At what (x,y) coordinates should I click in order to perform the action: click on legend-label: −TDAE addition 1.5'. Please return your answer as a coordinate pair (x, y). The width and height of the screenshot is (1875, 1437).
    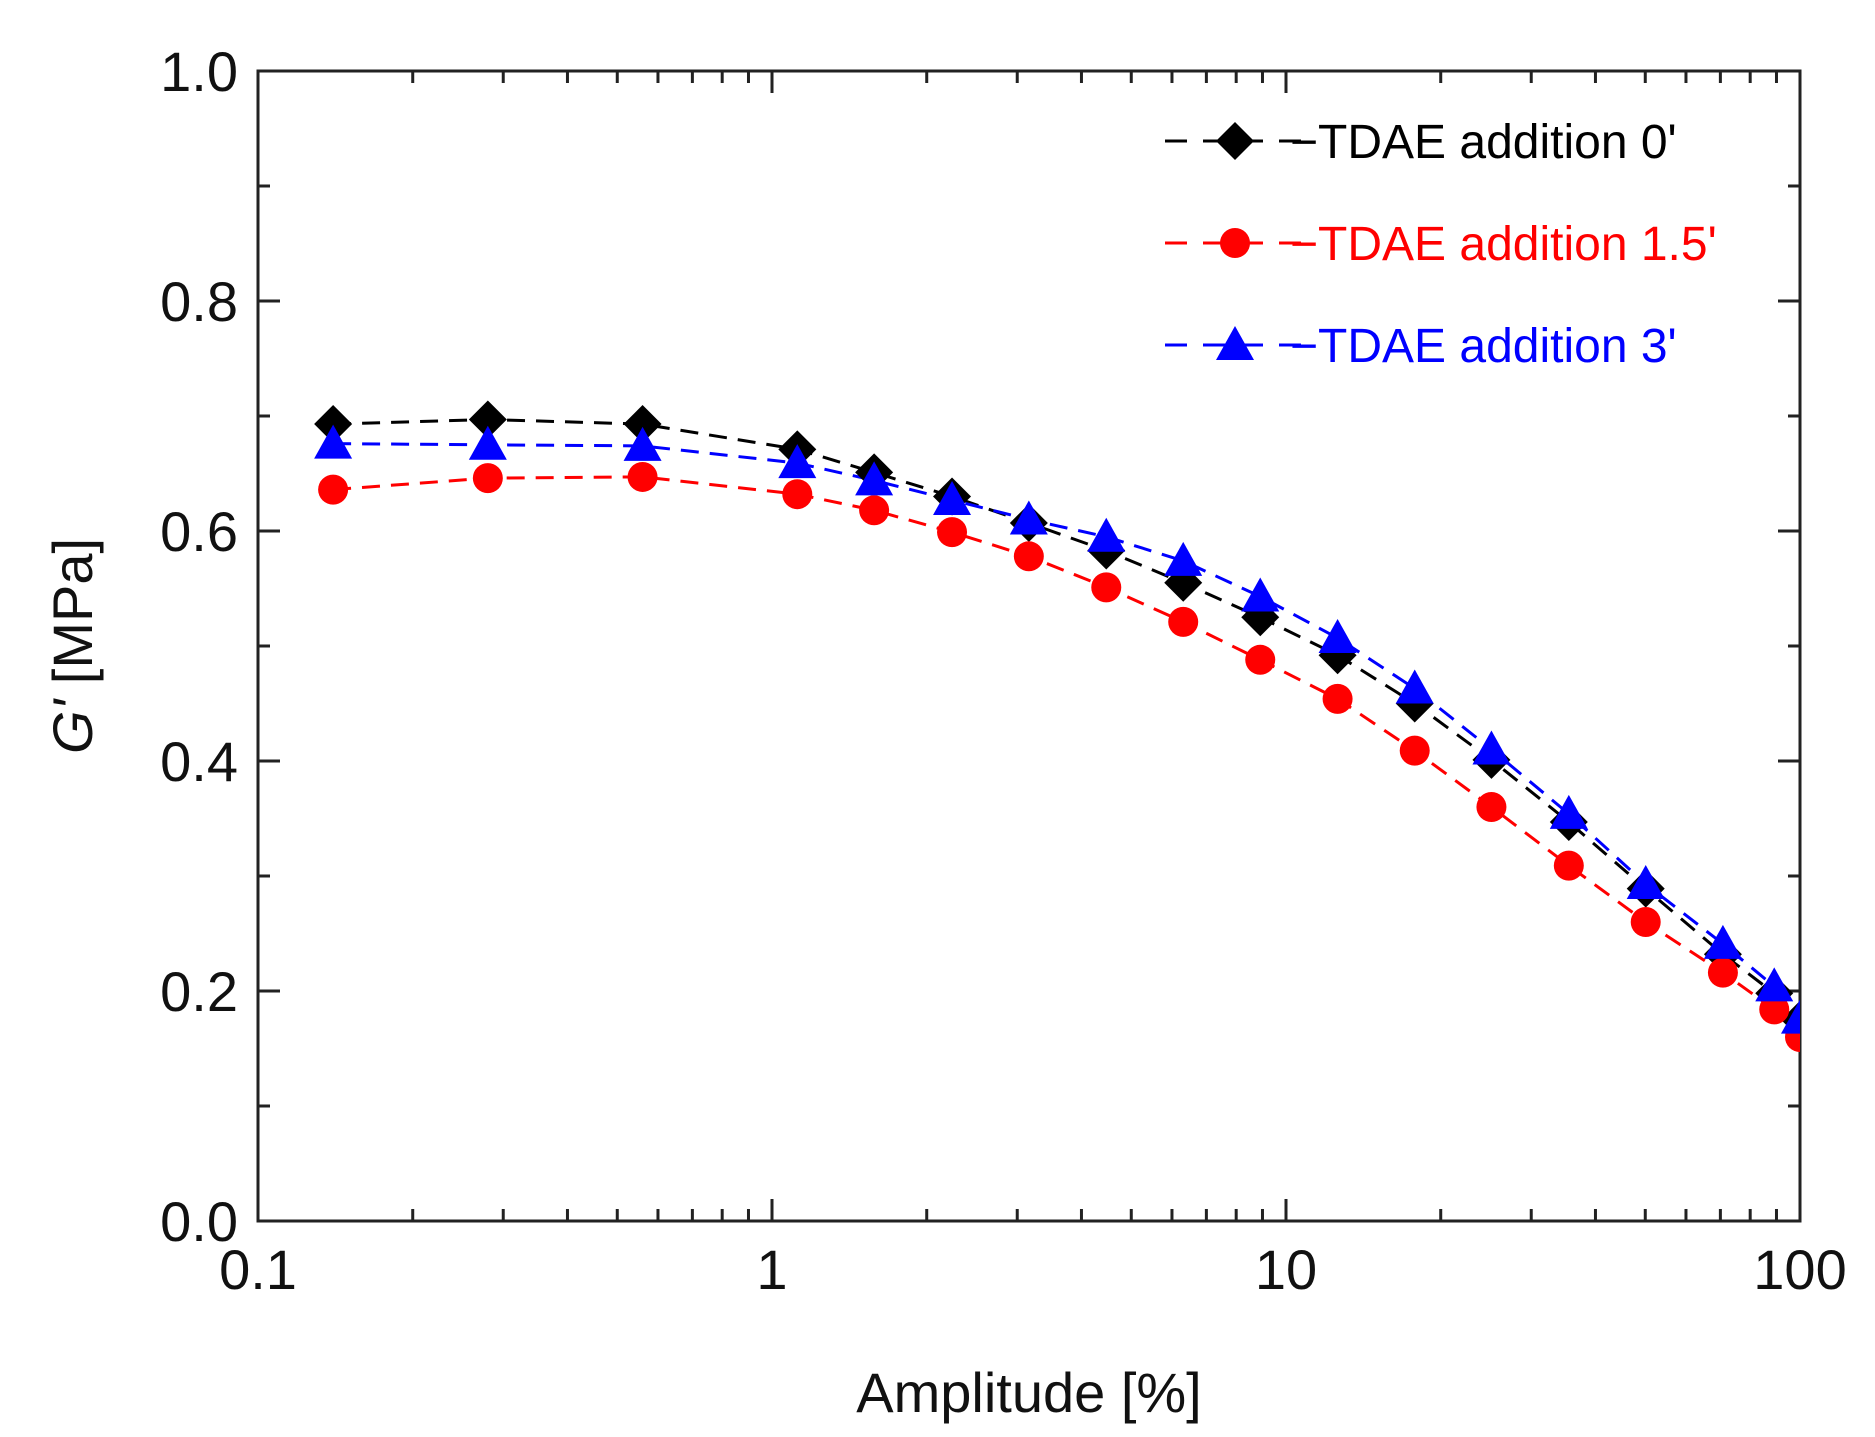
    Looking at the image, I should click on (1503, 244).